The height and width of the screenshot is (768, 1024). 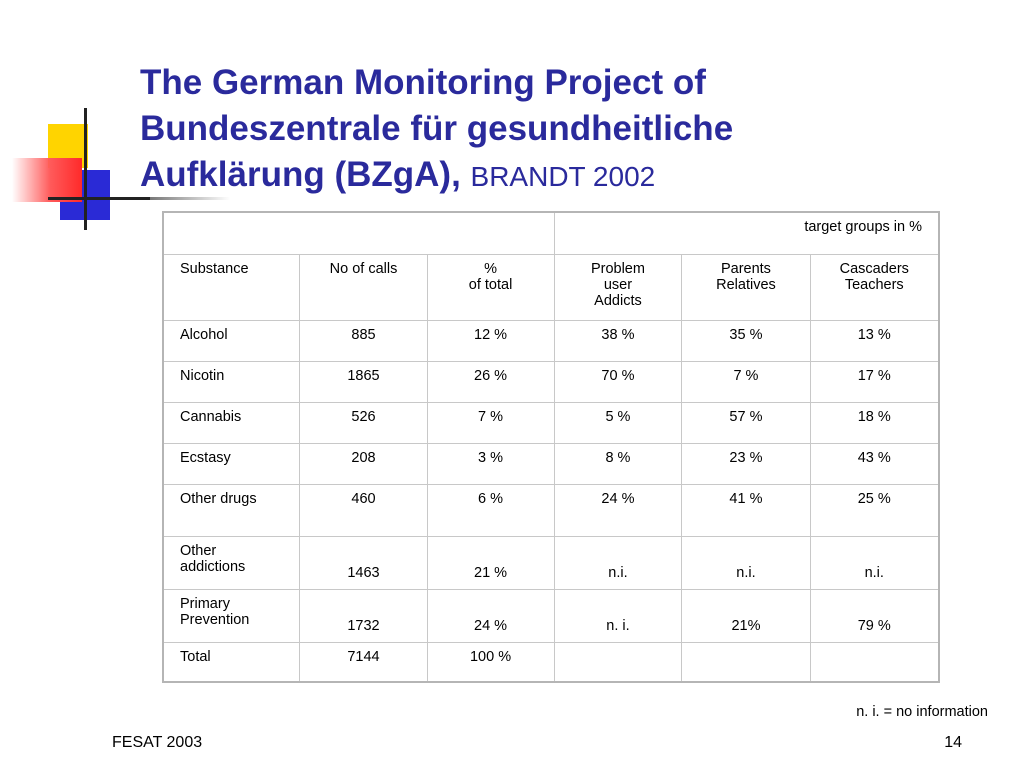 What do you see at coordinates (198, 550) in the screenshot?
I see `cell-substance-line-1: Other` at bounding box center [198, 550].